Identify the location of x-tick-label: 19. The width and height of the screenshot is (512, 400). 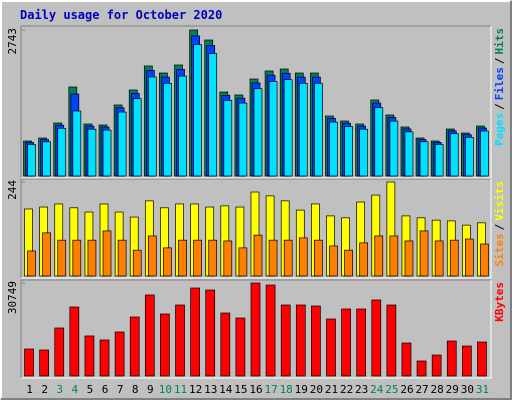
(301, 389).